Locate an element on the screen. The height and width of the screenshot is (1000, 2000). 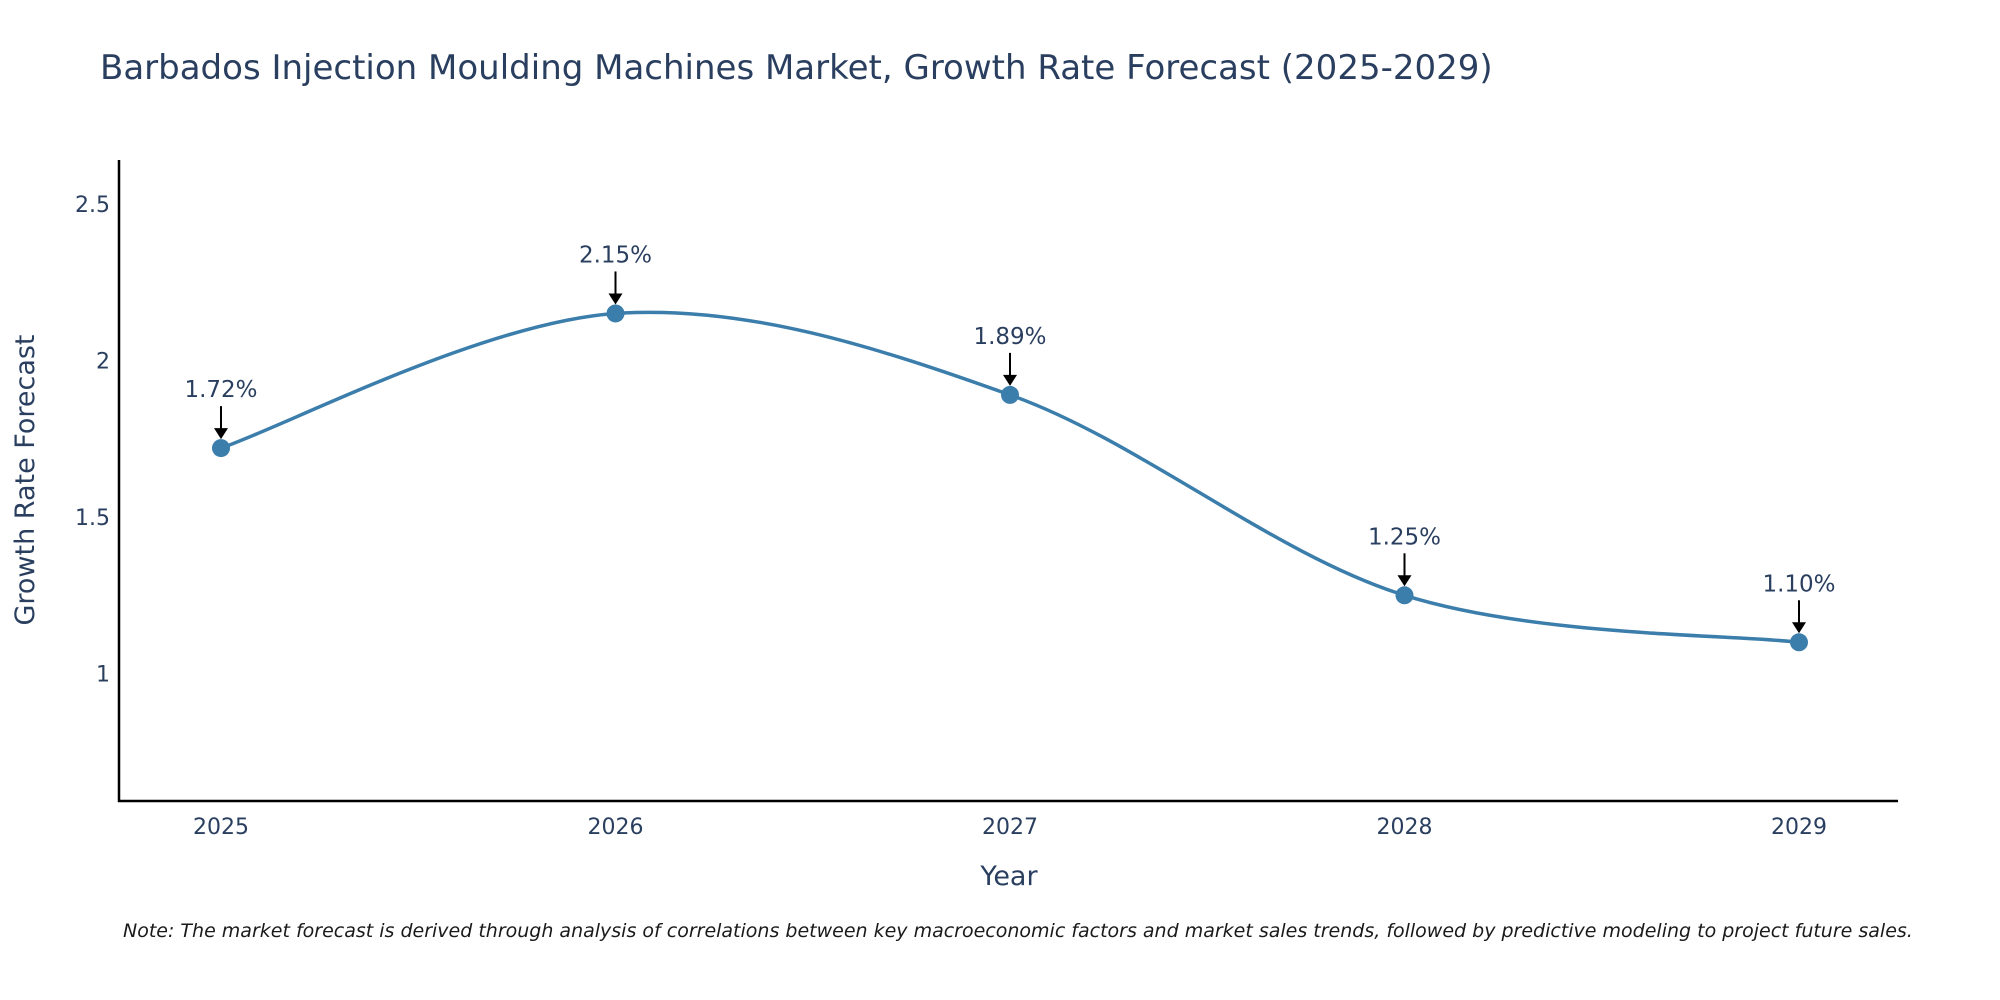
x-tick-label: 2028 is located at coordinates (1405, 827).